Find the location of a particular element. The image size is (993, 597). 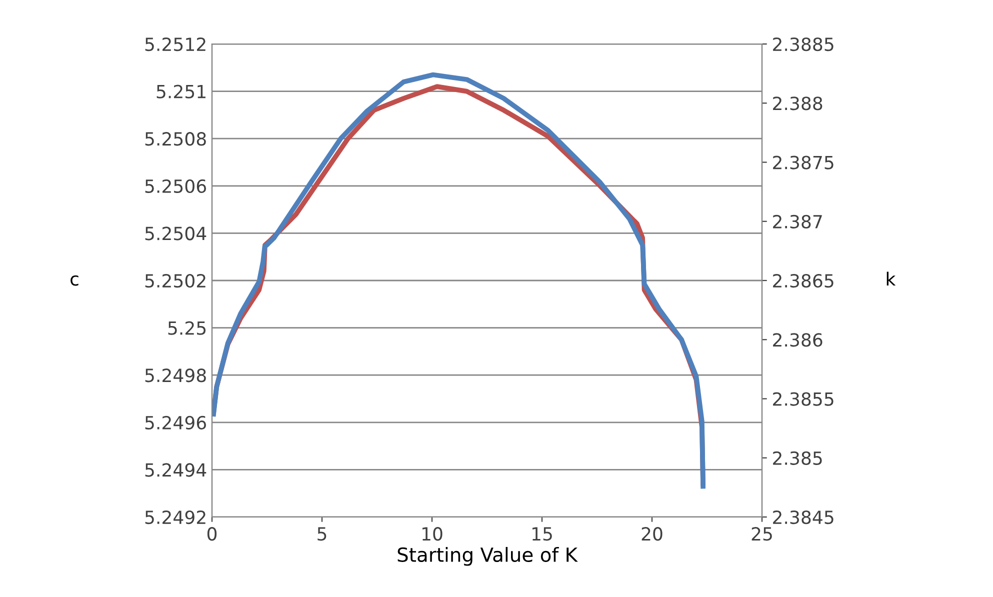

y2-tick-label: 2.3865 is located at coordinates (803, 281).